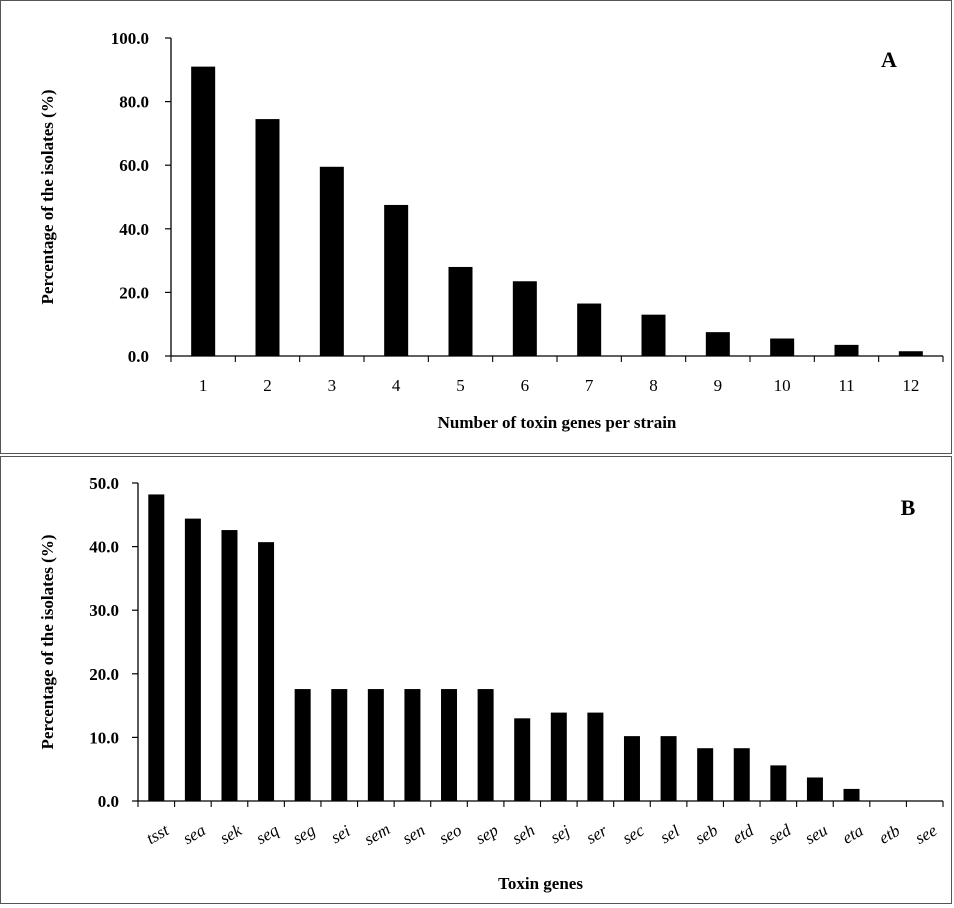  What do you see at coordinates (341, 834) in the screenshot?
I see `category-label: sei` at bounding box center [341, 834].